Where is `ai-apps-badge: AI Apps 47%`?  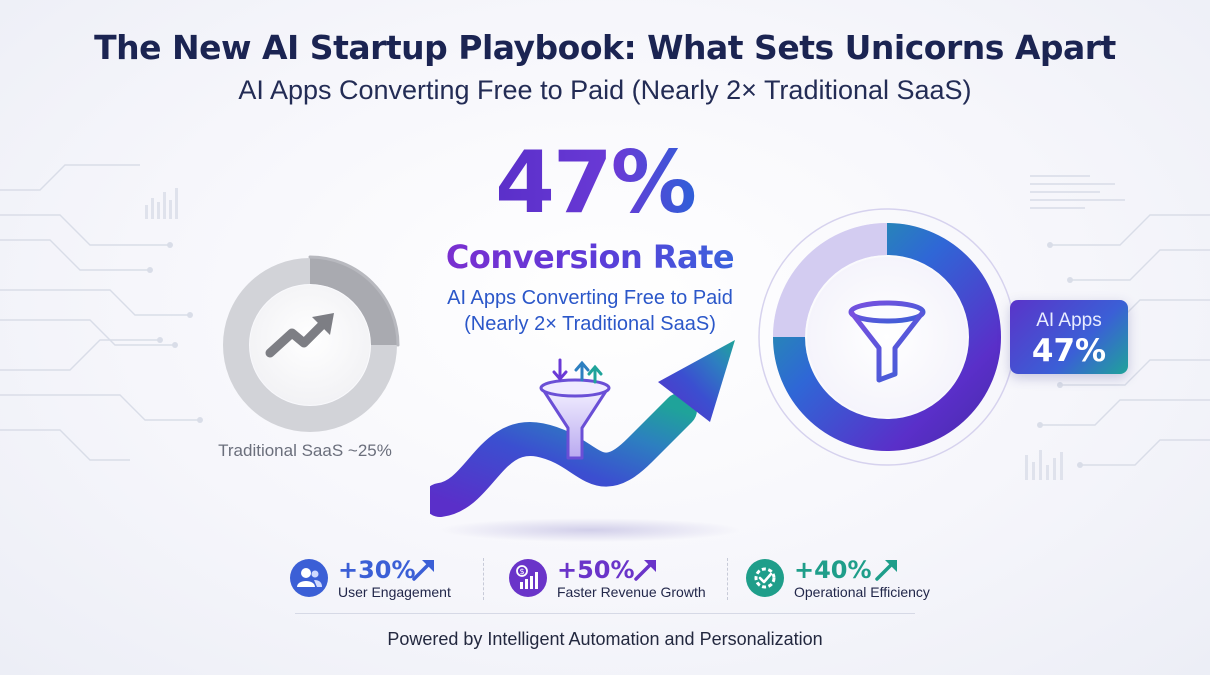
ai-apps-badge: AI Apps 47% is located at coordinates (1069, 337).